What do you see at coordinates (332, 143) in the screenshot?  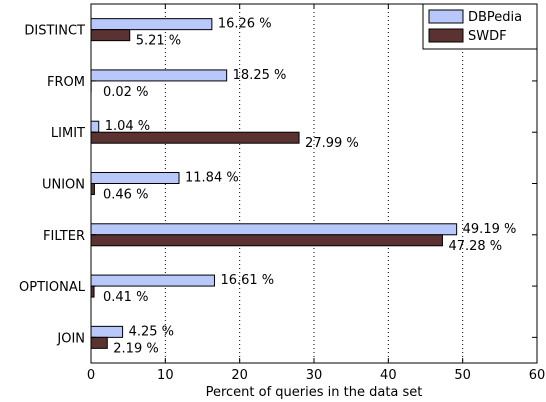 I see `data-label-swdf-limit: 27.99 %` at bounding box center [332, 143].